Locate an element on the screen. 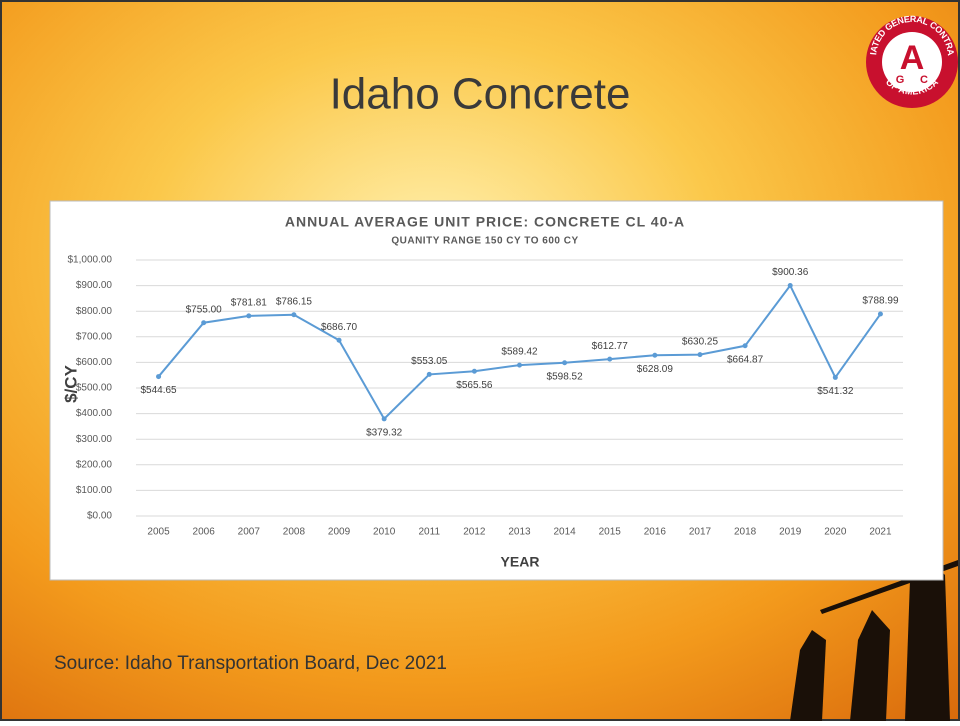 The image size is (960, 726). x-tick-label: 2018 is located at coordinates (745, 532).